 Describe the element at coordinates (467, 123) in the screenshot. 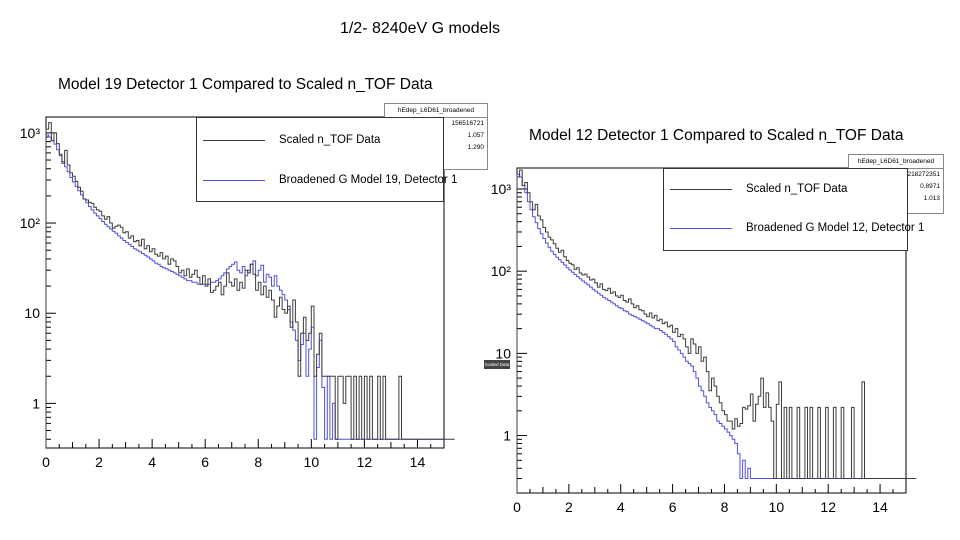

I see `chart-1-stats-entries: 156516721` at that location.